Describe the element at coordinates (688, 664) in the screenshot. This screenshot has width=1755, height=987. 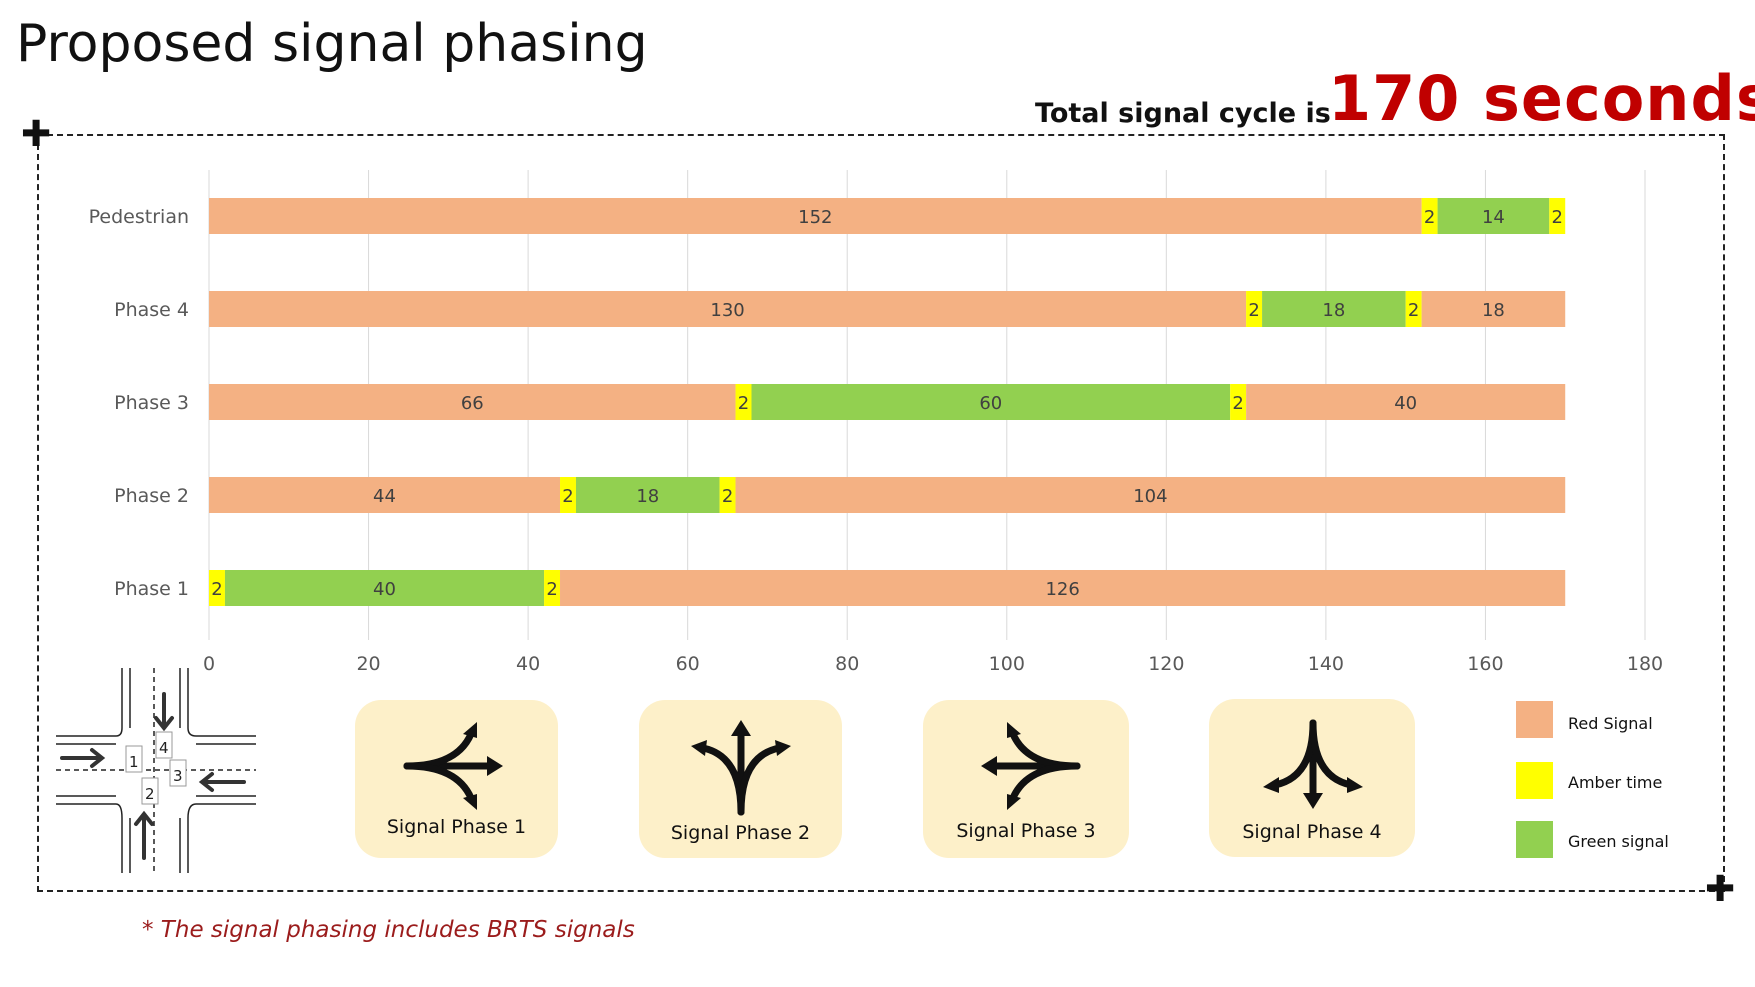
I see `x-tick-label: 60` at that location.